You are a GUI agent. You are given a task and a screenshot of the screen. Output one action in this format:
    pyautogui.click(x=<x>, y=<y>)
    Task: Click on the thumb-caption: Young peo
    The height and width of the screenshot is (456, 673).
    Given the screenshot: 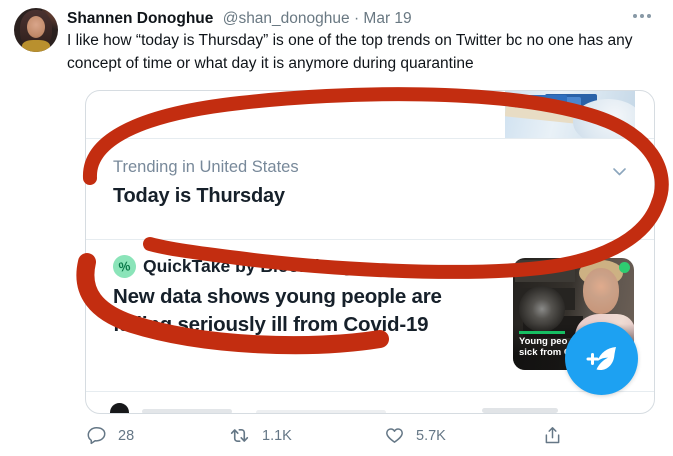 What is the action you would take?
    pyautogui.click(x=543, y=341)
    